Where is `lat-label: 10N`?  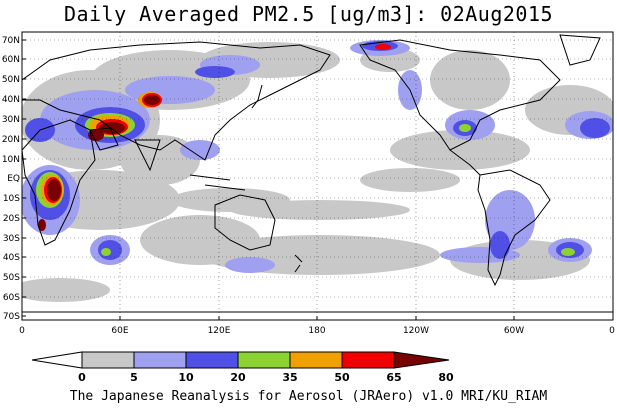 lat-label: 10N is located at coordinates (11, 160).